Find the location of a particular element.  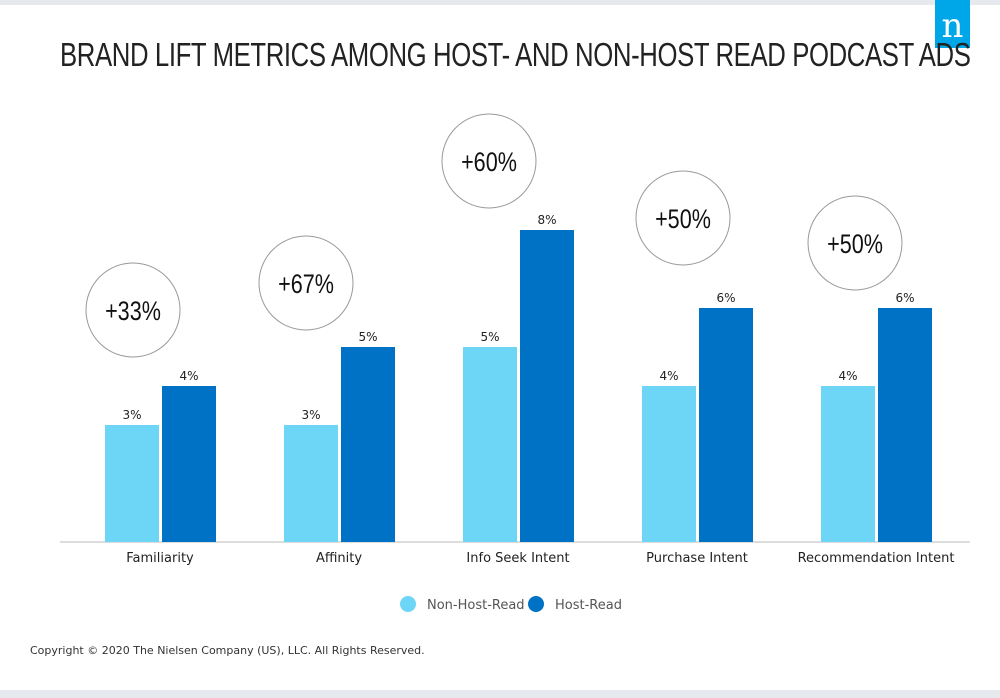

category-label: Recommendation Intent is located at coordinates (876, 558).